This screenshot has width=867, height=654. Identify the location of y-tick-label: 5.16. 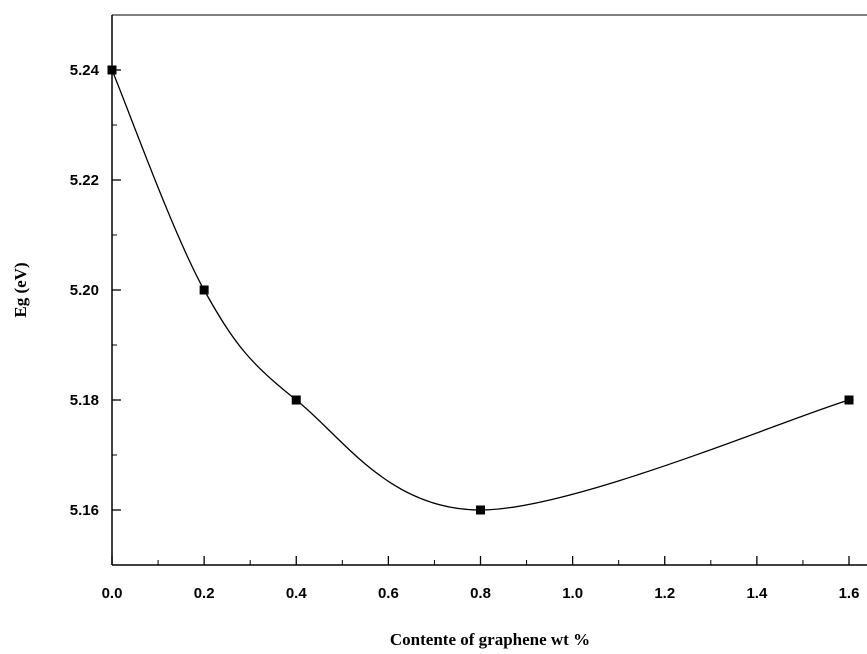
(84, 510).